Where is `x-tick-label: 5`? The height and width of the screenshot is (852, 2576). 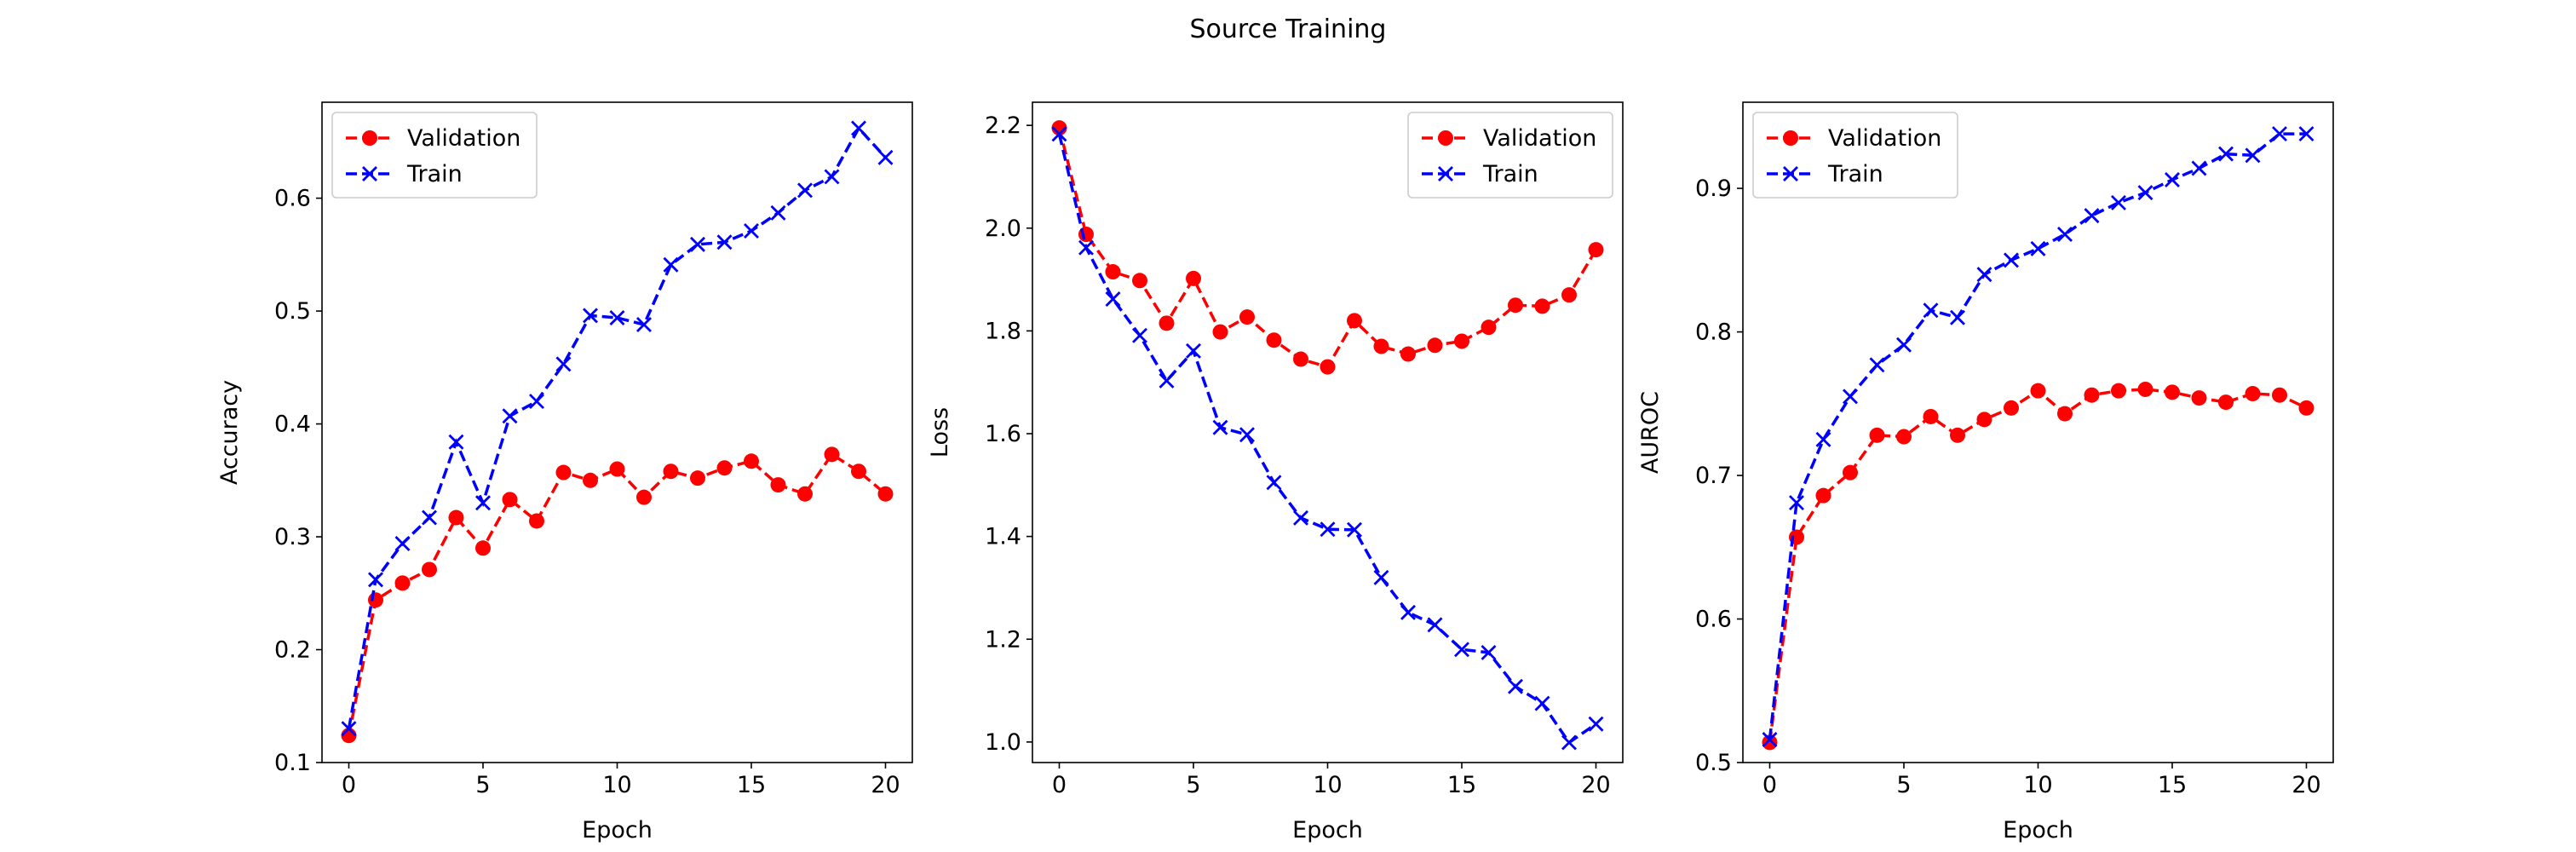
x-tick-label: 5 is located at coordinates (482, 785).